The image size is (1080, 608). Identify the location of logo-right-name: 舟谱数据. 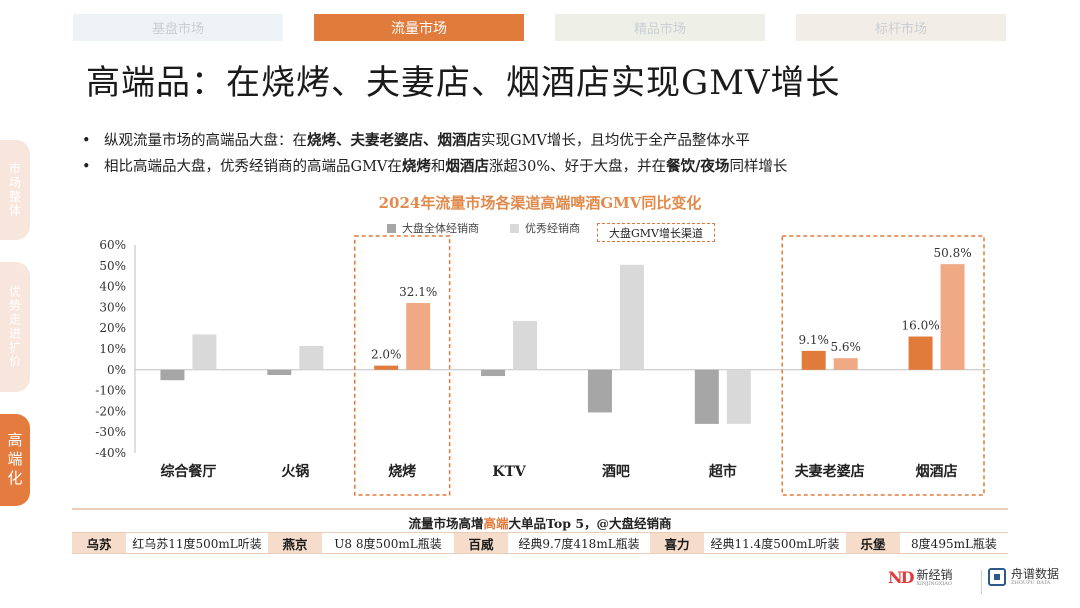
(1035, 574).